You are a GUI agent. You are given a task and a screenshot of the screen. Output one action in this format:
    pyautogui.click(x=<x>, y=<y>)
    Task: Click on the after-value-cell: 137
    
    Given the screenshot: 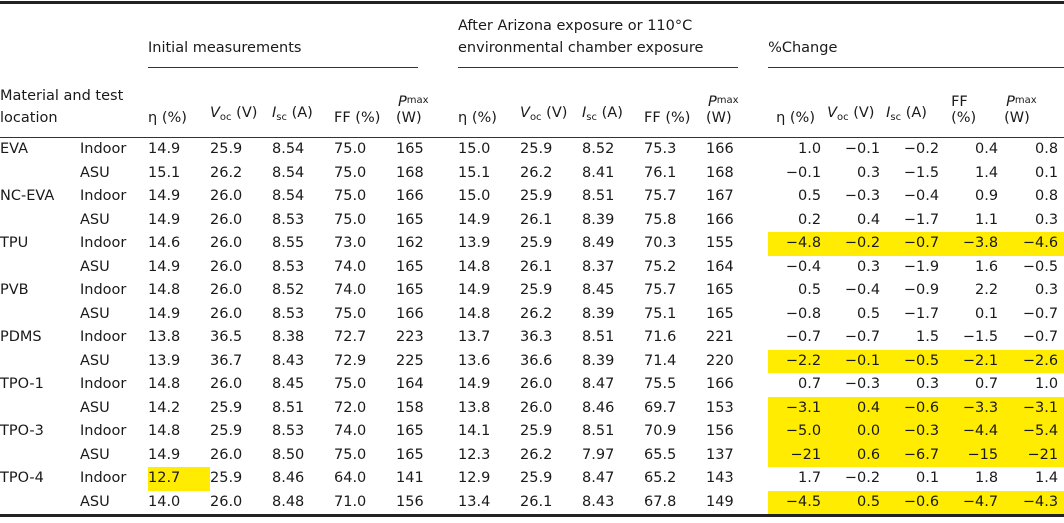 What is the action you would take?
    pyautogui.click(x=720, y=454)
    